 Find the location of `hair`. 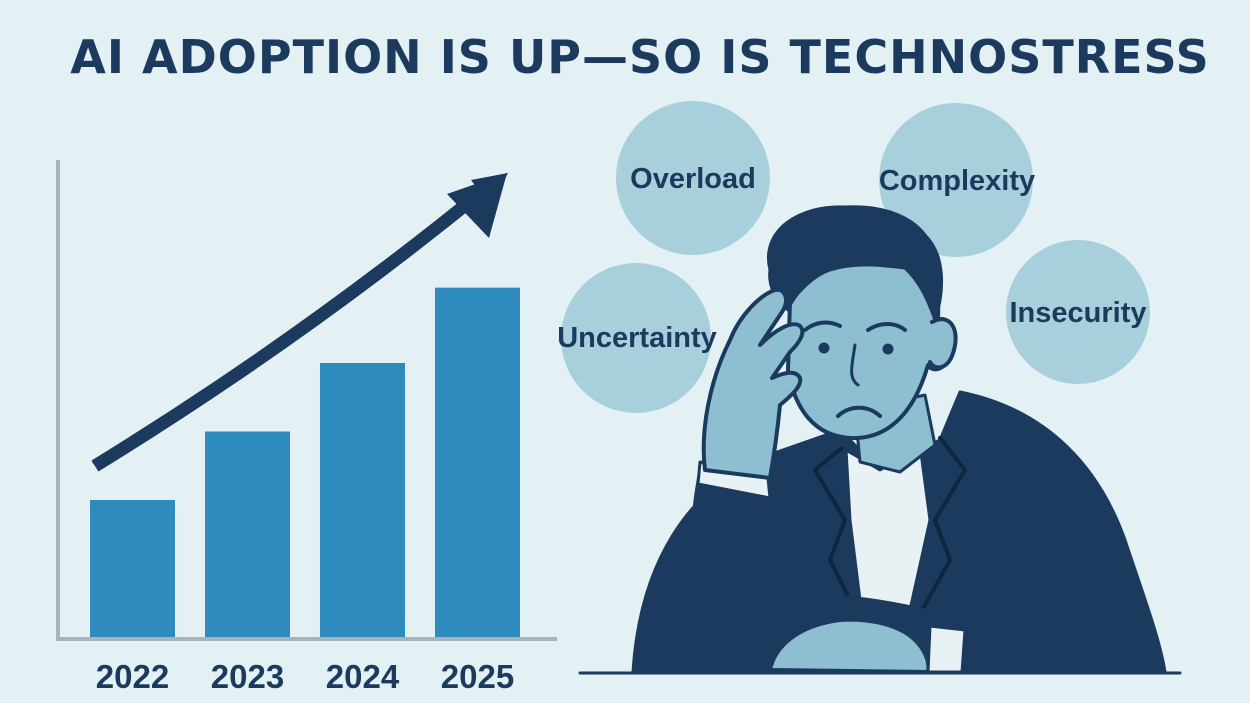

hair is located at coordinates (855, 263).